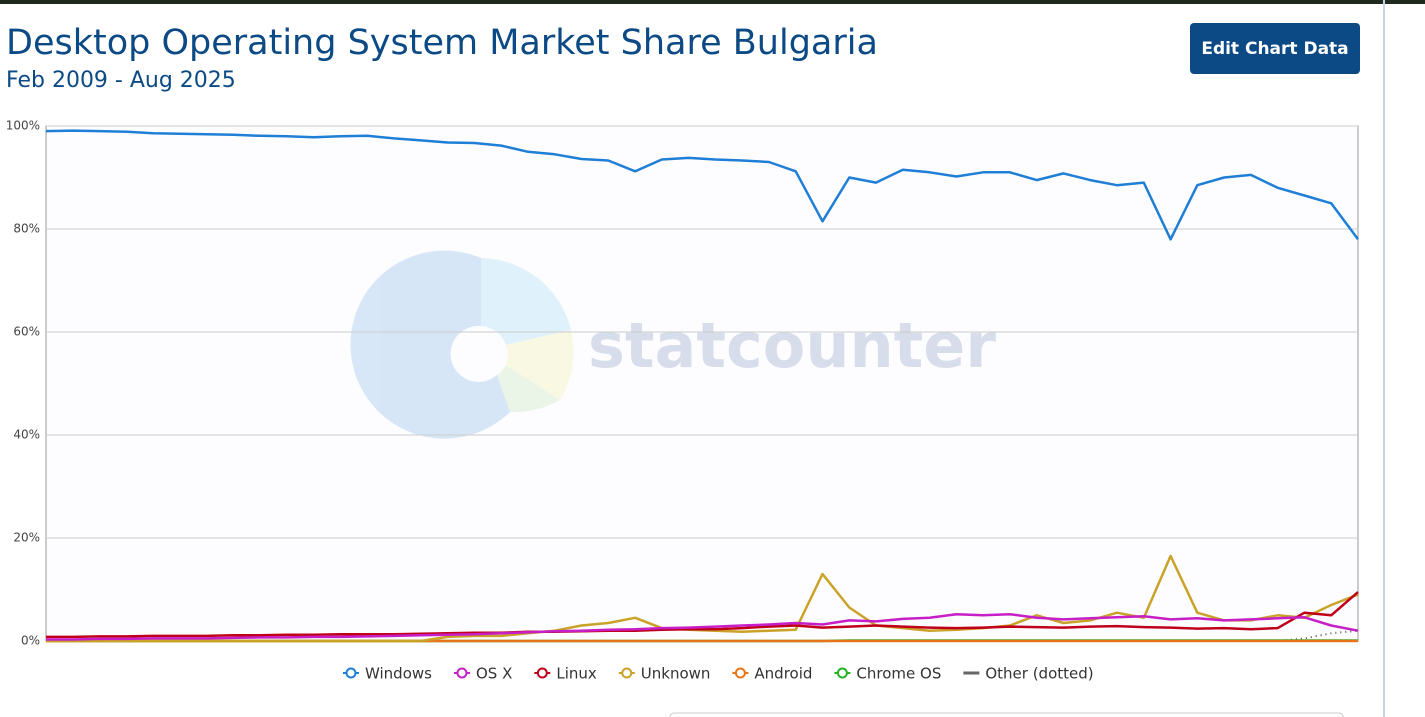 Image resolution: width=1425 pixels, height=717 pixels. Describe the element at coordinates (792, 345) in the screenshot. I see `watermark-text: statcounter` at that location.